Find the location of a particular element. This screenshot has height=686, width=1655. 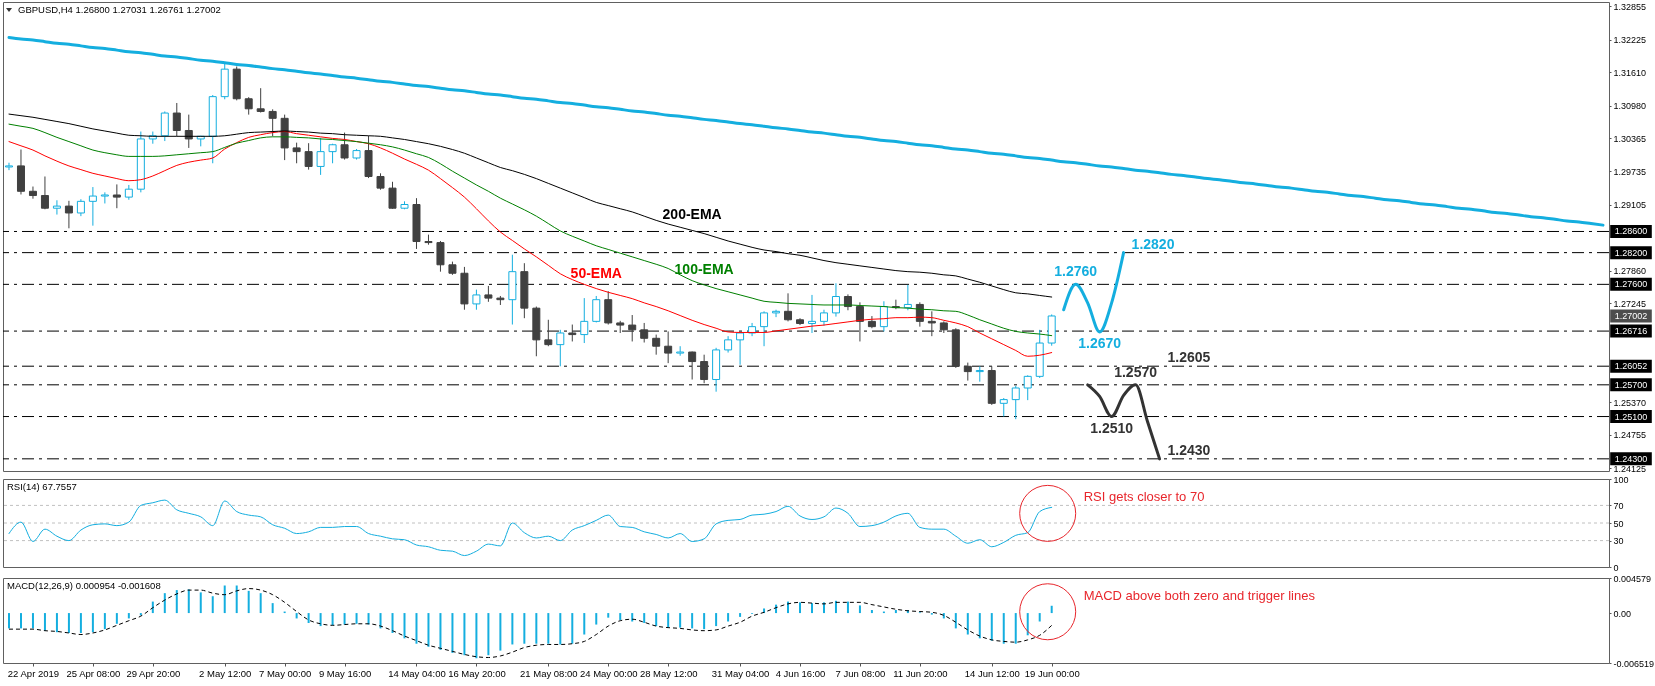

y-tick-label: 0 is located at coordinates (1616, 567).